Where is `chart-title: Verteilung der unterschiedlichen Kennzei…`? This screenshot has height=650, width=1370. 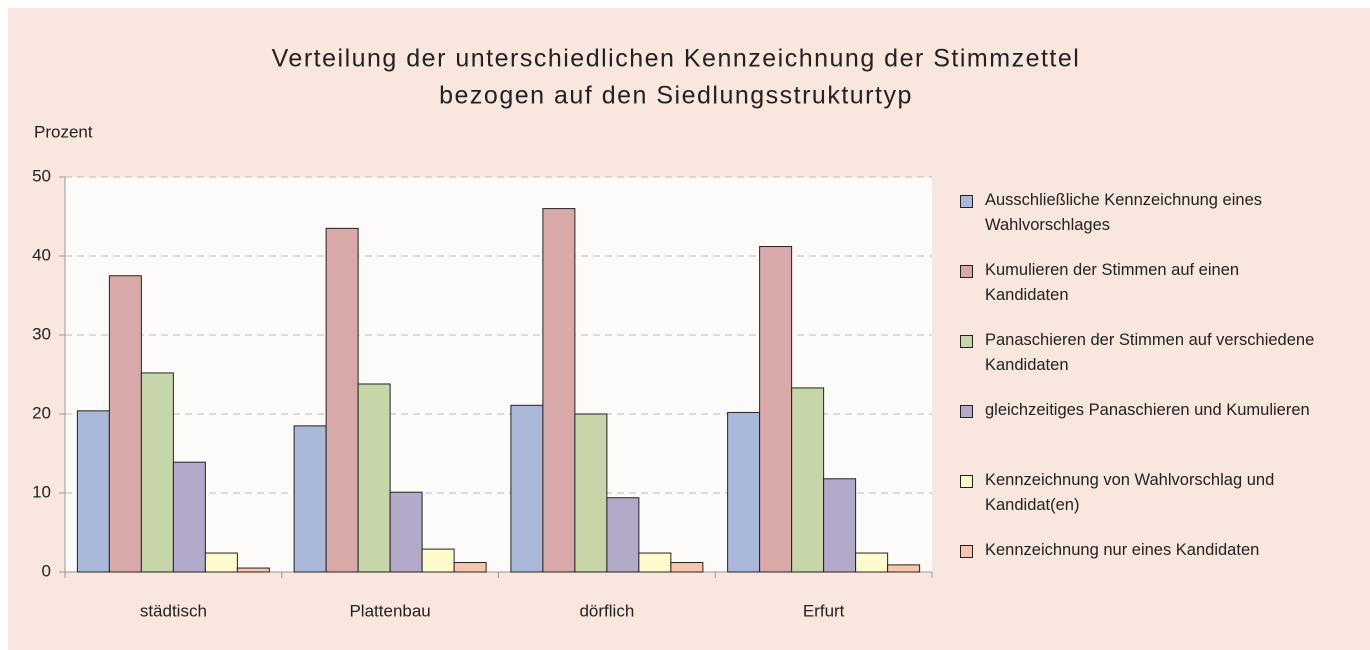 chart-title: Verteilung der unterschiedlichen Kennzei… is located at coordinates (676, 59).